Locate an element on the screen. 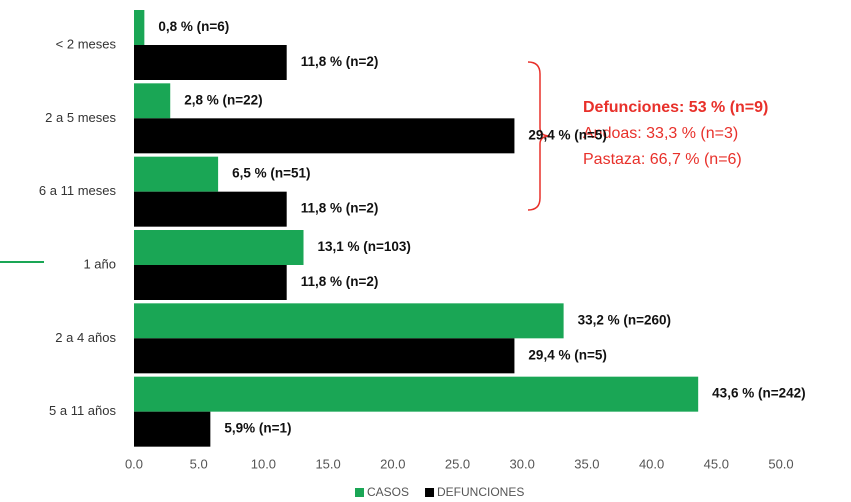  data-label: 13,1 % (n=103) is located at coordinates (364, 246).